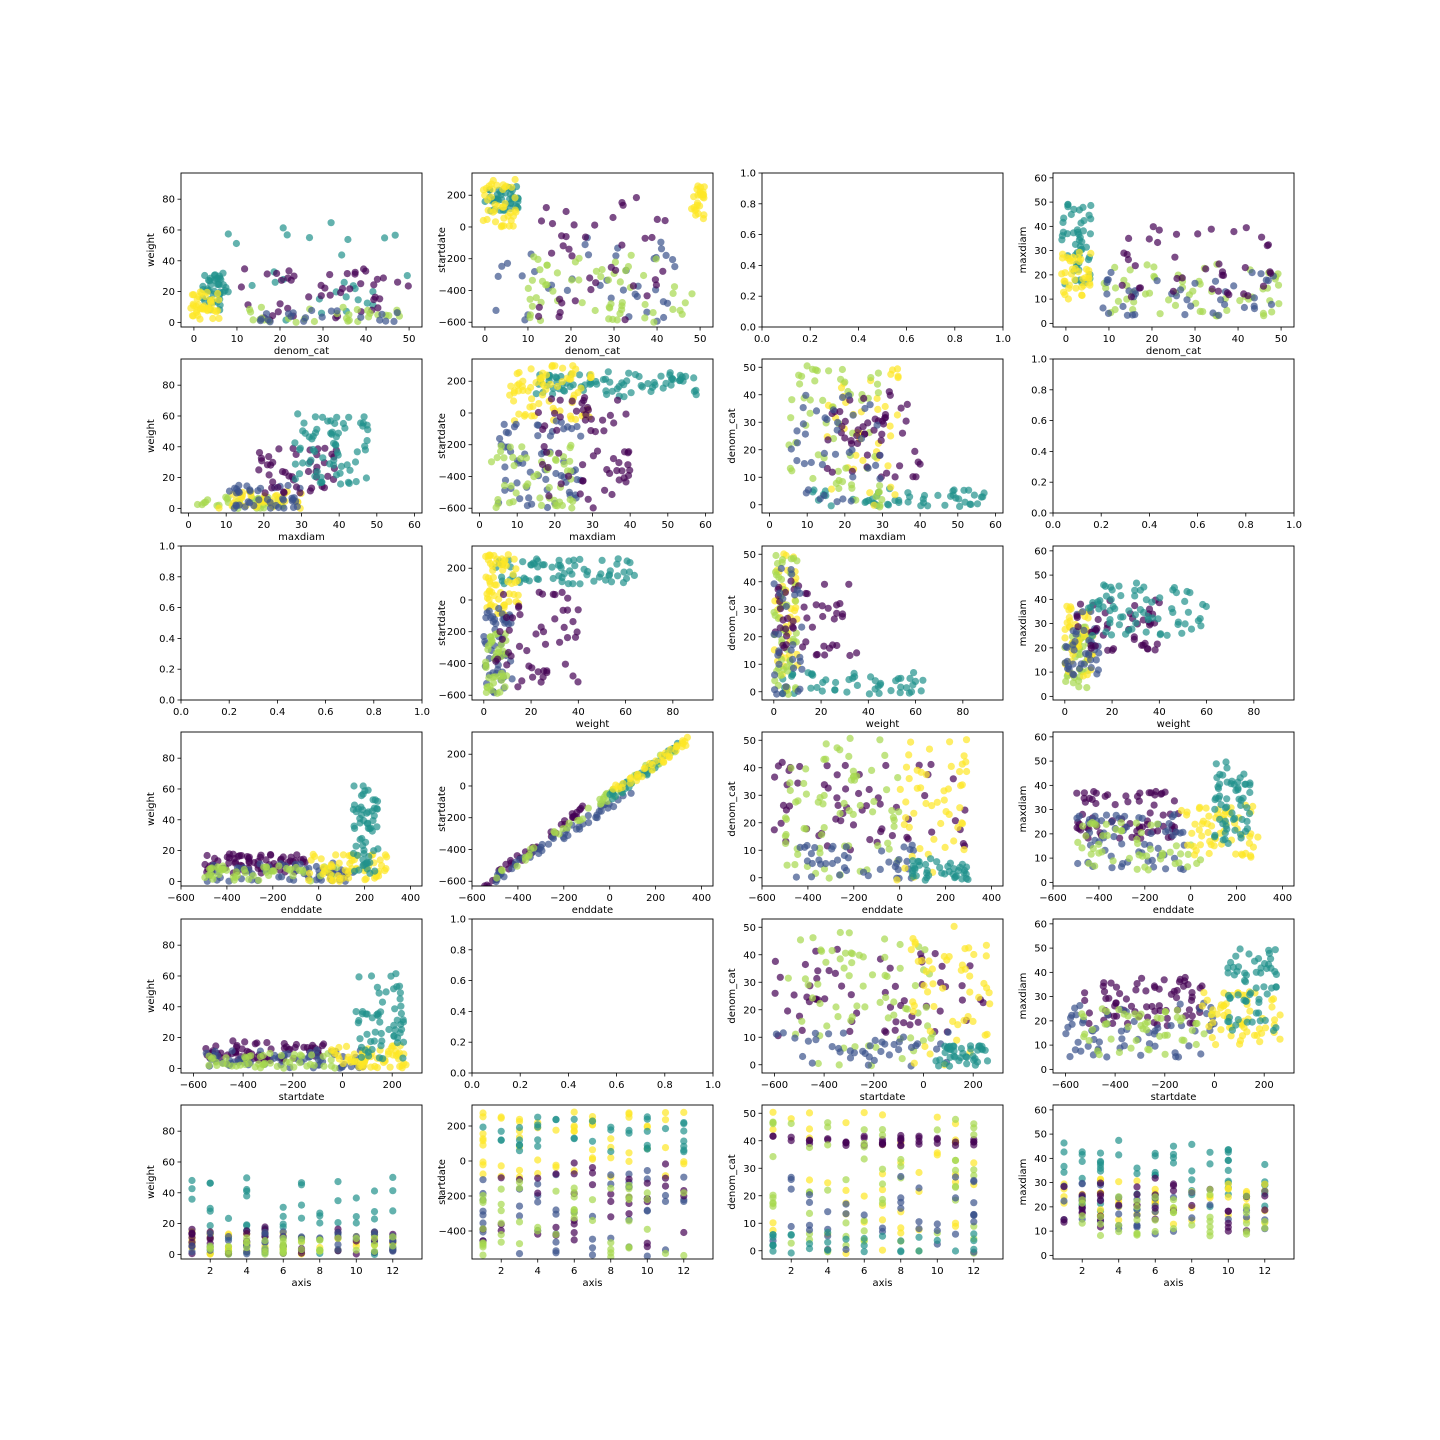 This screenshot has width=1440, height=1440. Describe the element at coordinates (748, 235) in the screenshot. I see `y-tick-label: 0.6` at that location.